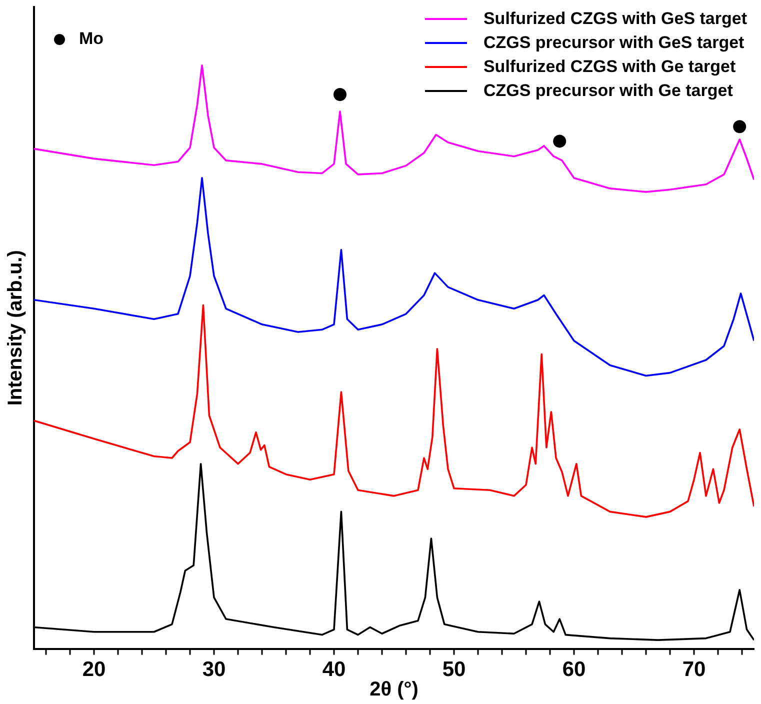  I want to click on x-tick-label: 20, so click(94, 670).